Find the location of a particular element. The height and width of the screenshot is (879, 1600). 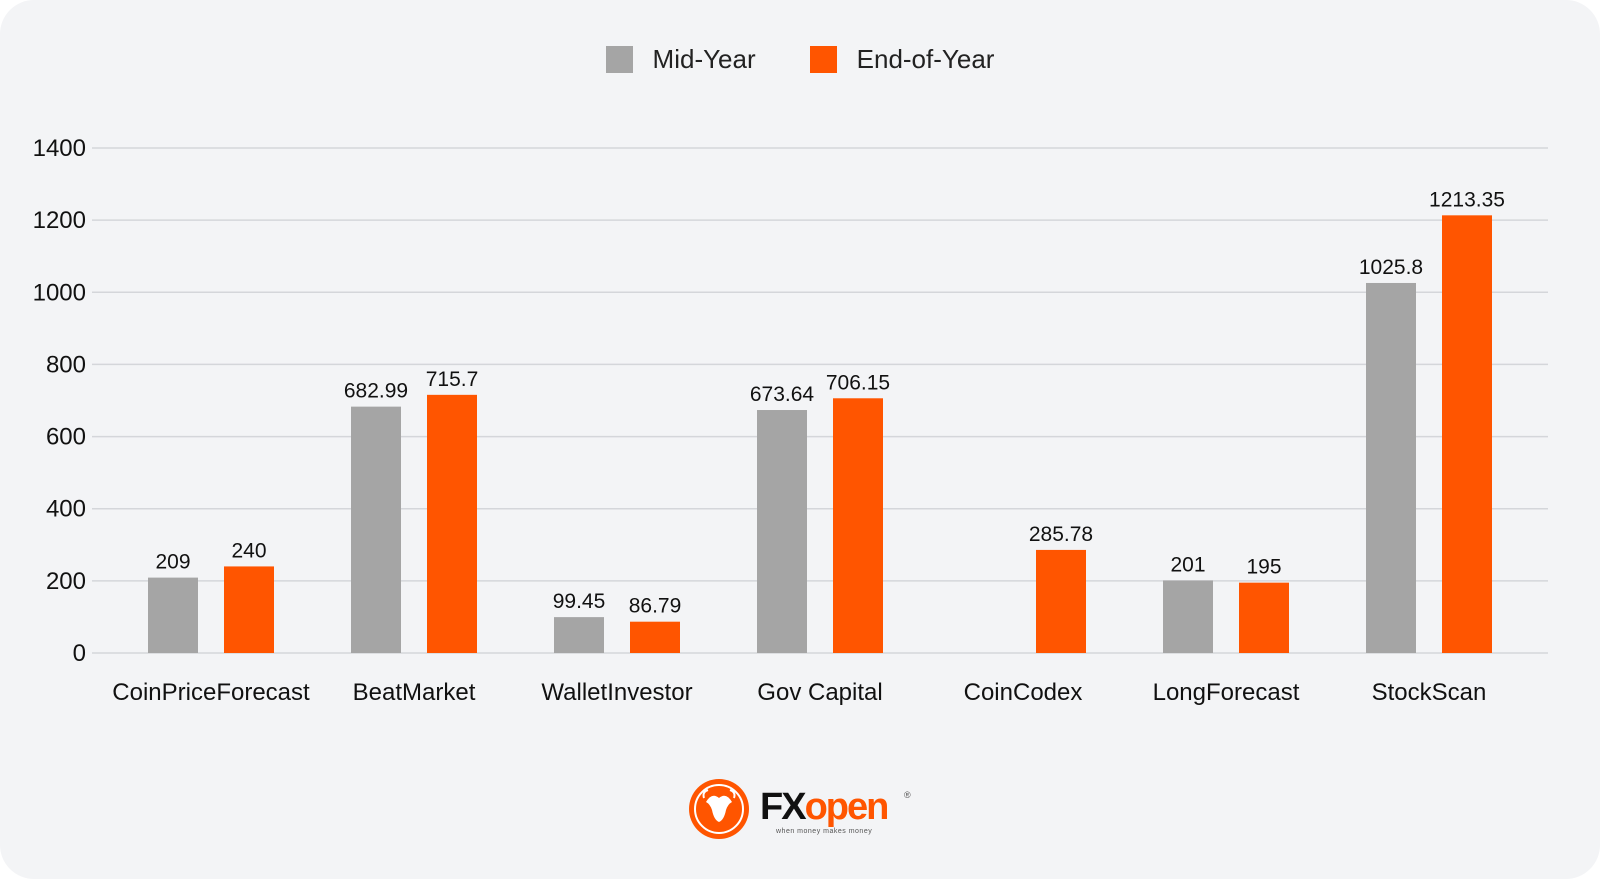

y-tick-label: 0 is located at coordinates (79, 653).